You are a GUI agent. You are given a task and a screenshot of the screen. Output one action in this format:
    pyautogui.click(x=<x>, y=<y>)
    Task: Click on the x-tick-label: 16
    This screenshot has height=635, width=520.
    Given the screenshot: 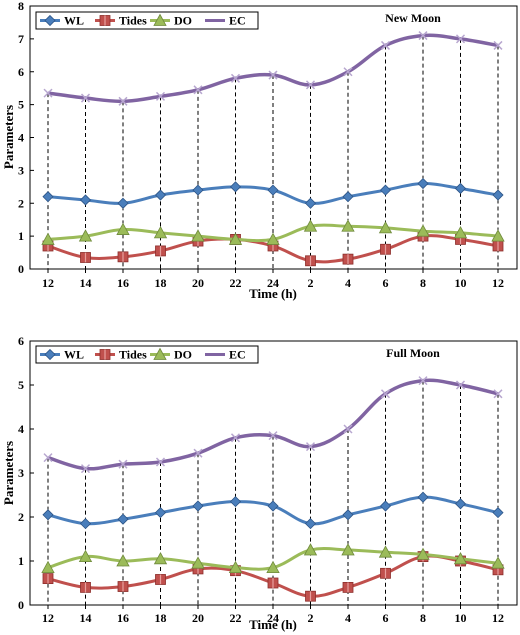 What is the action you would take?
    pyautogui.click(x=123, y=618)
    